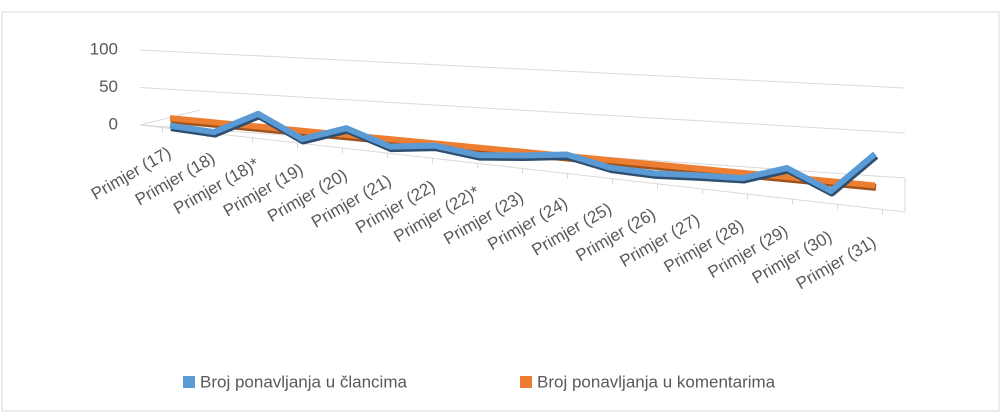 The width and height of the screenshot is (1003, 414). What do you see at coordinates (104, 48) in the screenshot?
I see `y-tick-label: 100` at bounding box center [104, 48].